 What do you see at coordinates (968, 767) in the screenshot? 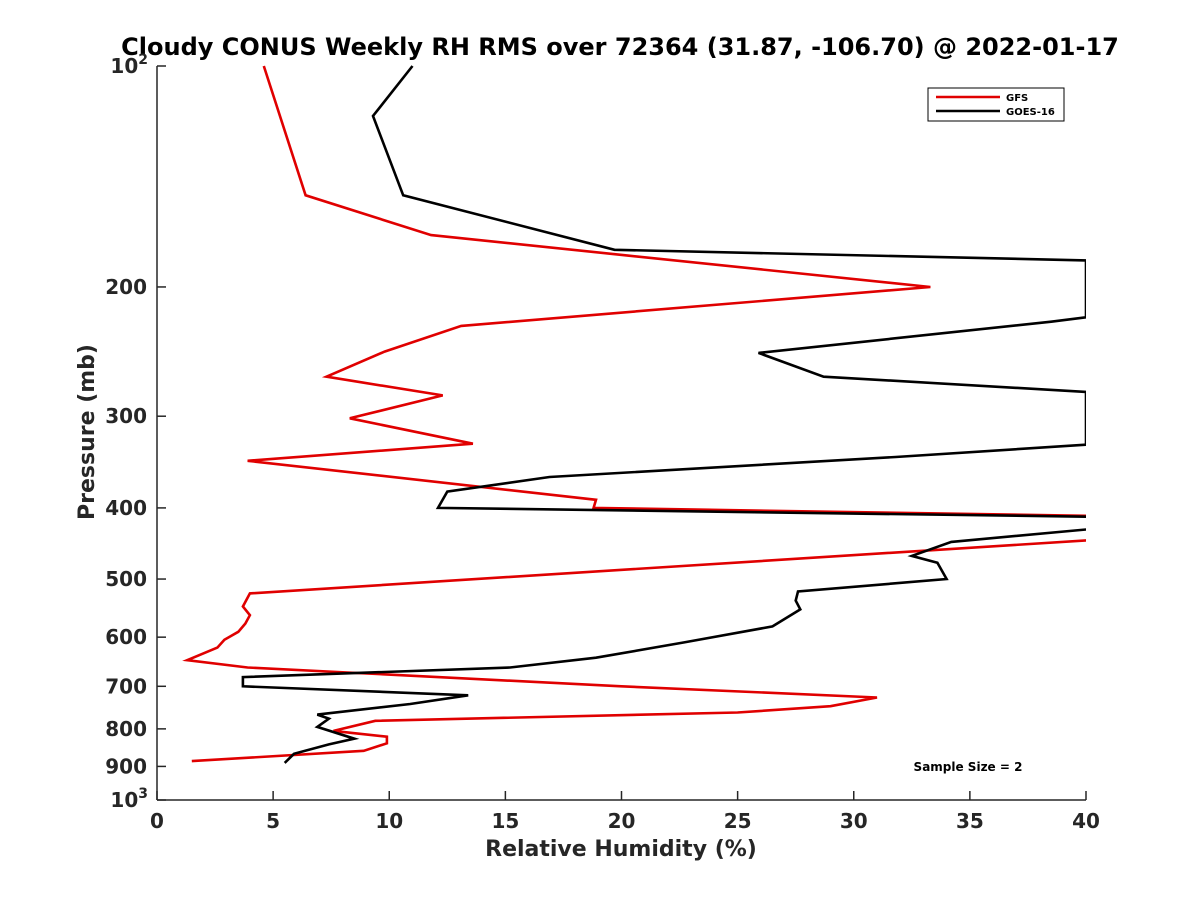
I see `sample-size-annotation: Sample Size = 2` at bounding box center [968, 767].